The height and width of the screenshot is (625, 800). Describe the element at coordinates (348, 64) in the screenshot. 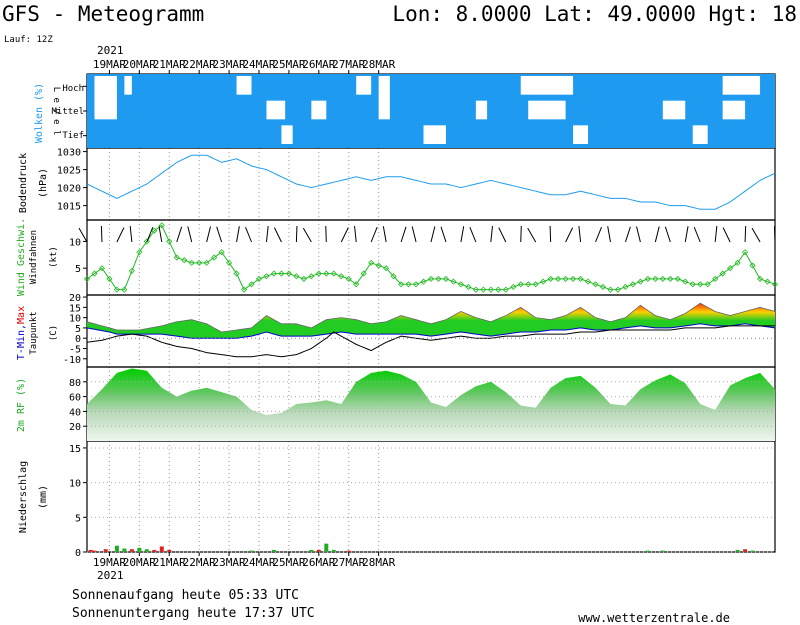

I see `date-label-top: 27MAR` at that location.